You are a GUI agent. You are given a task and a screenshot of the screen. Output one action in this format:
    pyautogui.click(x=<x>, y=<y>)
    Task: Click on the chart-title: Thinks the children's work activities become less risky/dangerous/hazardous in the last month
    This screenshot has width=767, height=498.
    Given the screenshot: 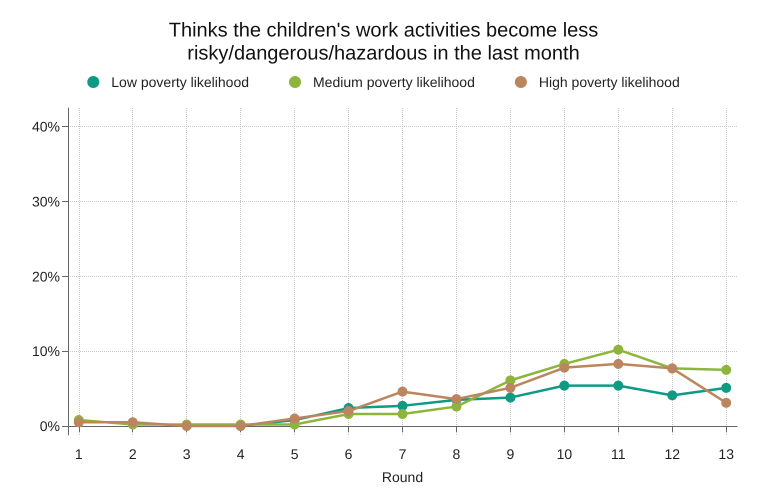 What is the action you would take?
    pyautogui.click(x=383, y=42)
    